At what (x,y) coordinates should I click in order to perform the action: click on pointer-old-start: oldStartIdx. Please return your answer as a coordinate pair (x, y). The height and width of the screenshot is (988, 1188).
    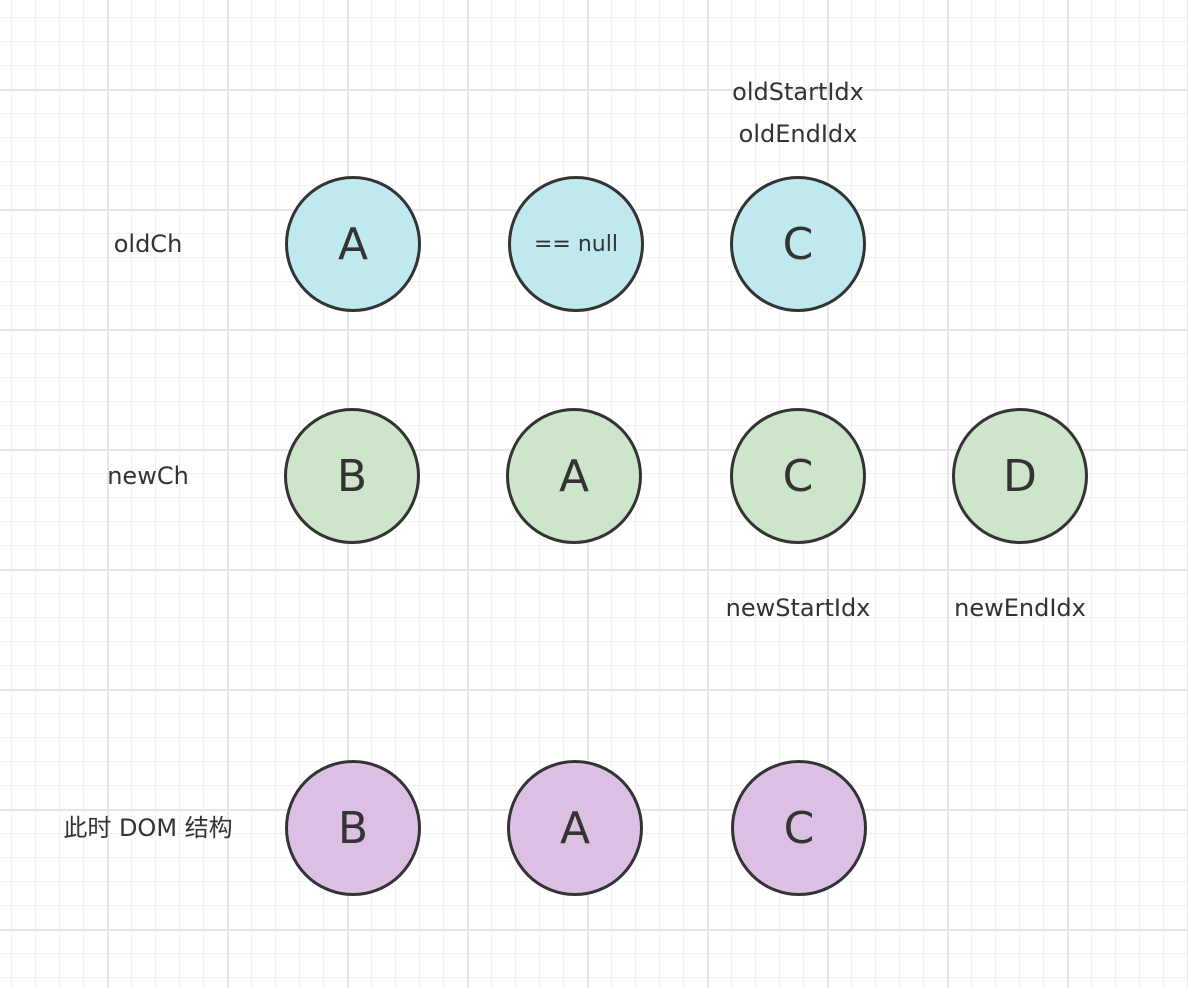
    Looking at the image, I should click on (798, 92).